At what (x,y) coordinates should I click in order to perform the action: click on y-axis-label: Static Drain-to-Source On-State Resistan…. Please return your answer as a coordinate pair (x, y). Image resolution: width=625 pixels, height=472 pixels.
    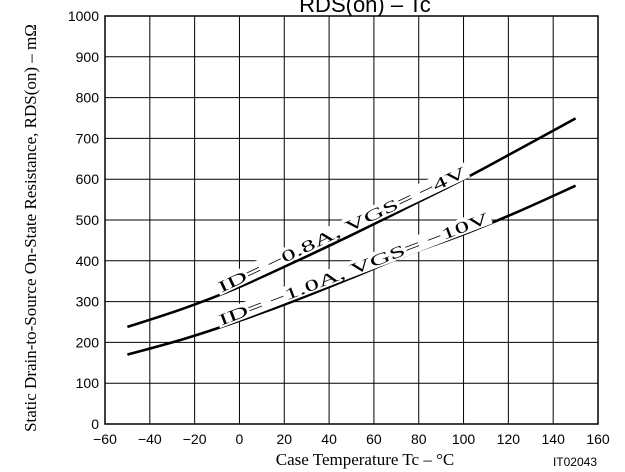
    Looking at the image, I should click on (30, 228).